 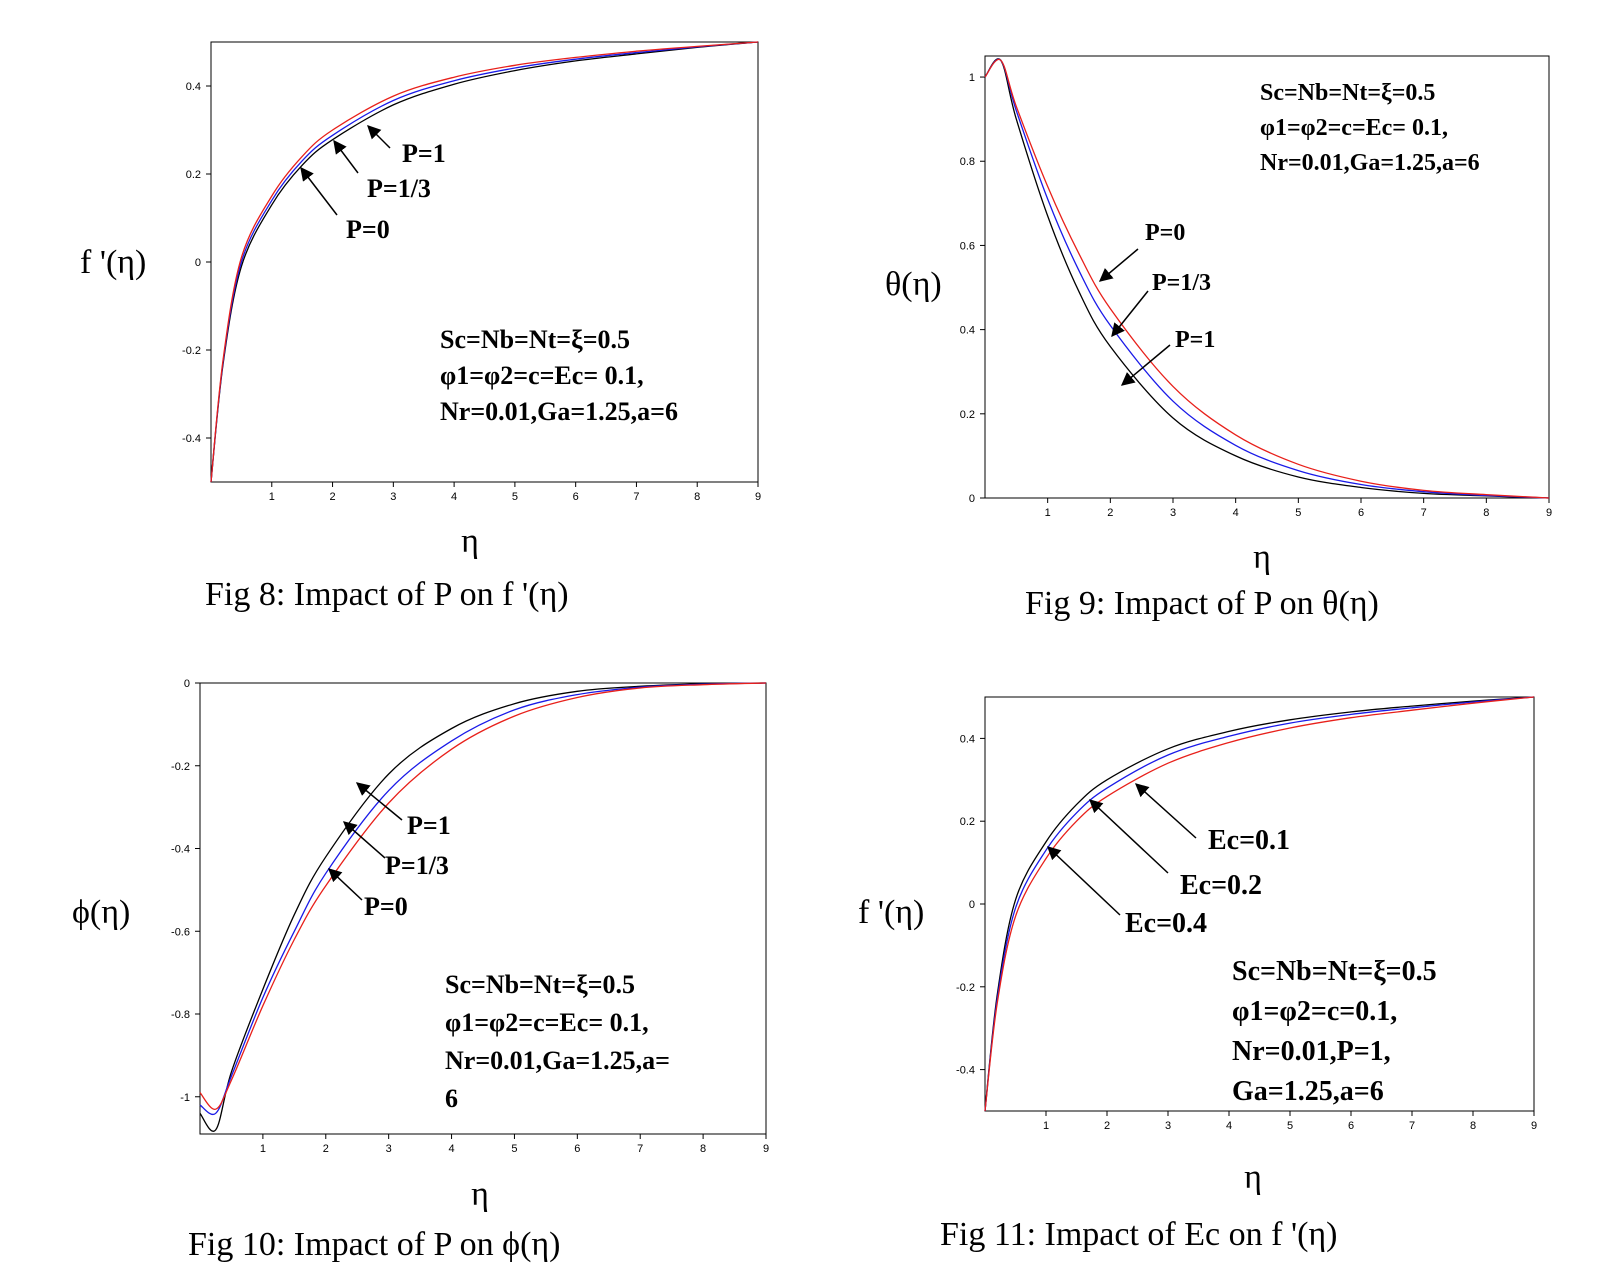 What do you see at coordinates (967, 822) in the screenshot?
I see `y-tick-label: 0.2` at bounding box center [967, 822].